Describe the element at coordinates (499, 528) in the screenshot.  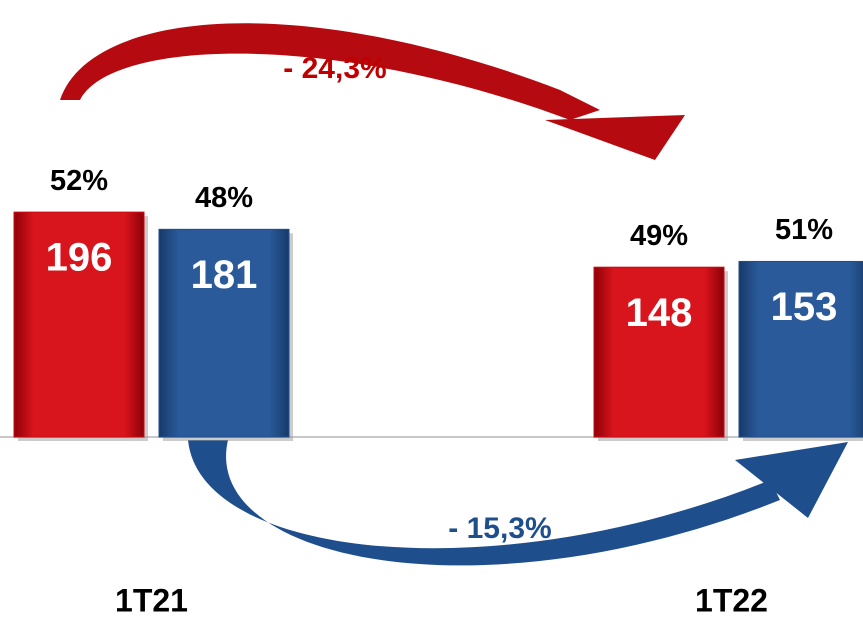
I see `annotation: - 15,3%` at that location.